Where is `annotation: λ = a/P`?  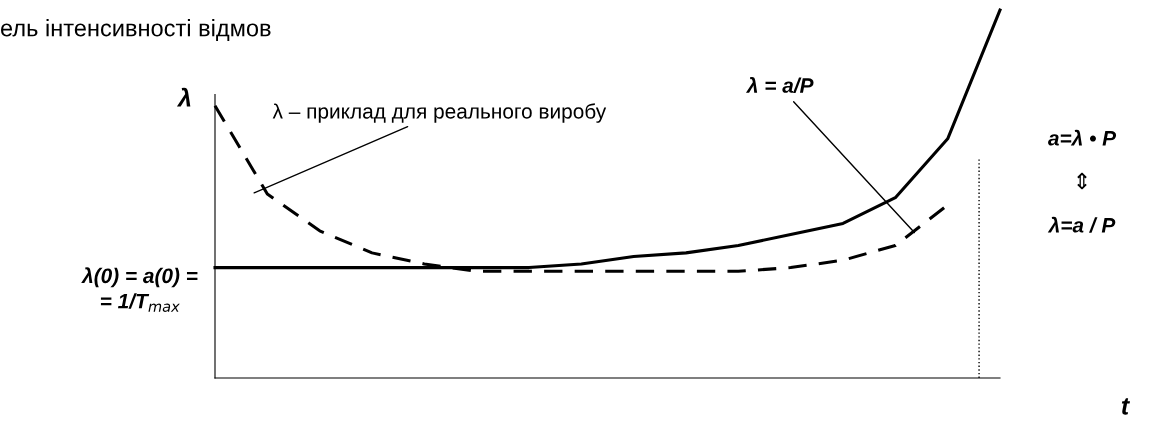 annotation: λ = a/P is located at coordinates (779, 85).